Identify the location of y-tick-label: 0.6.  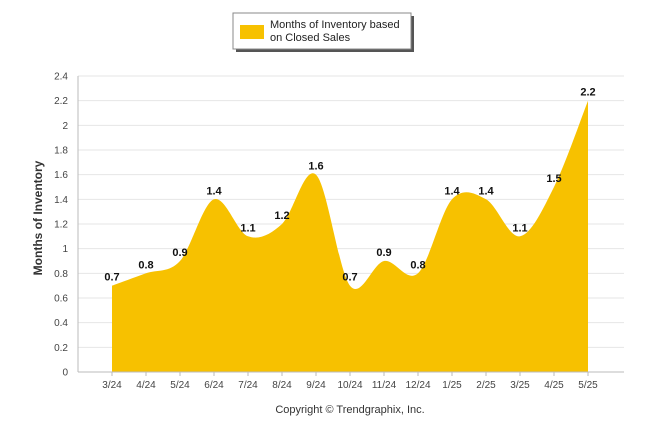
(61, 299).